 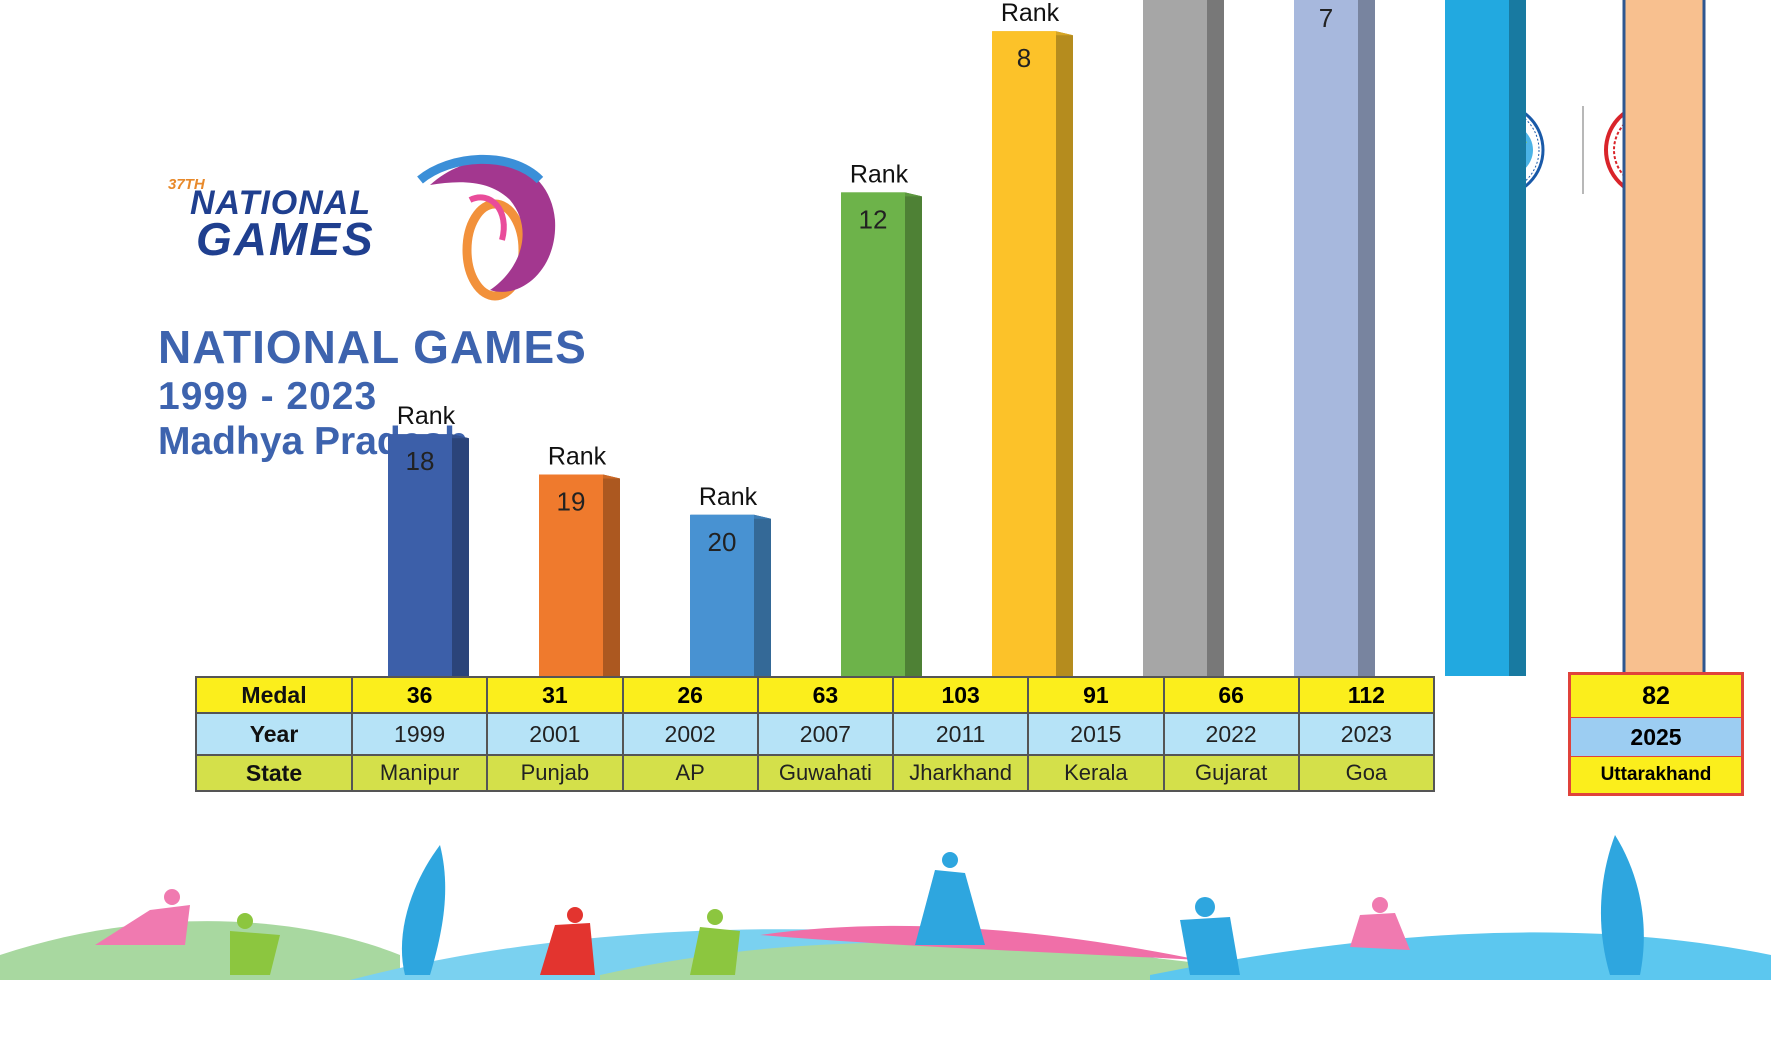 I want to click on state-cell: Gujarat, so click(x=1231, y=773).